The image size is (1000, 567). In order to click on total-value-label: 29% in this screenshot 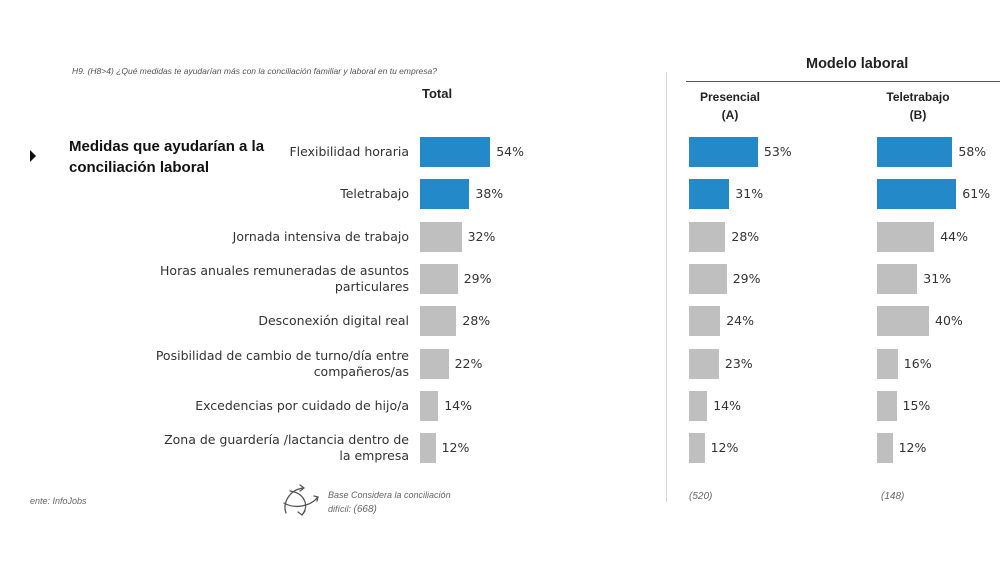, I will do `click(477, 278)`.